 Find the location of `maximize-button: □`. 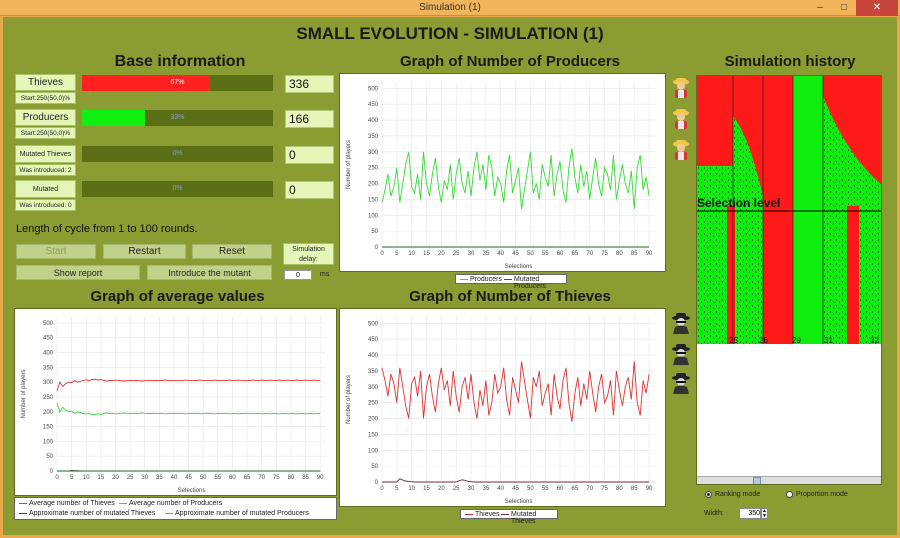

maximize-button: □ is located at coordinates (844, 7).